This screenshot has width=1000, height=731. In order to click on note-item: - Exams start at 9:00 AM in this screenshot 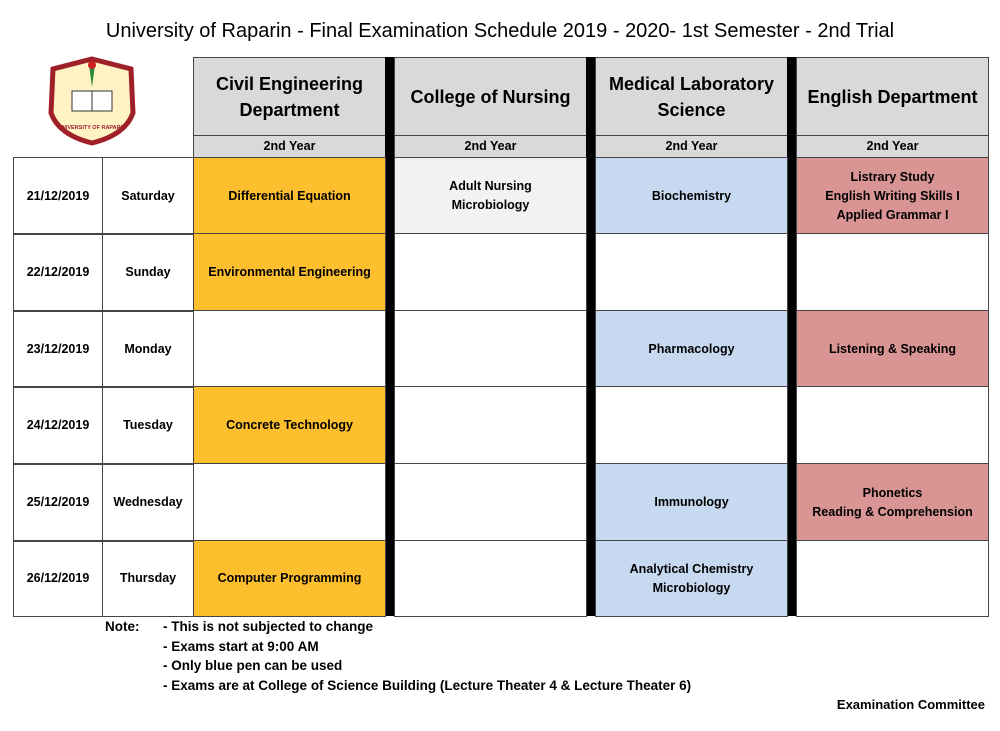, I will do `click(241, 646)`.